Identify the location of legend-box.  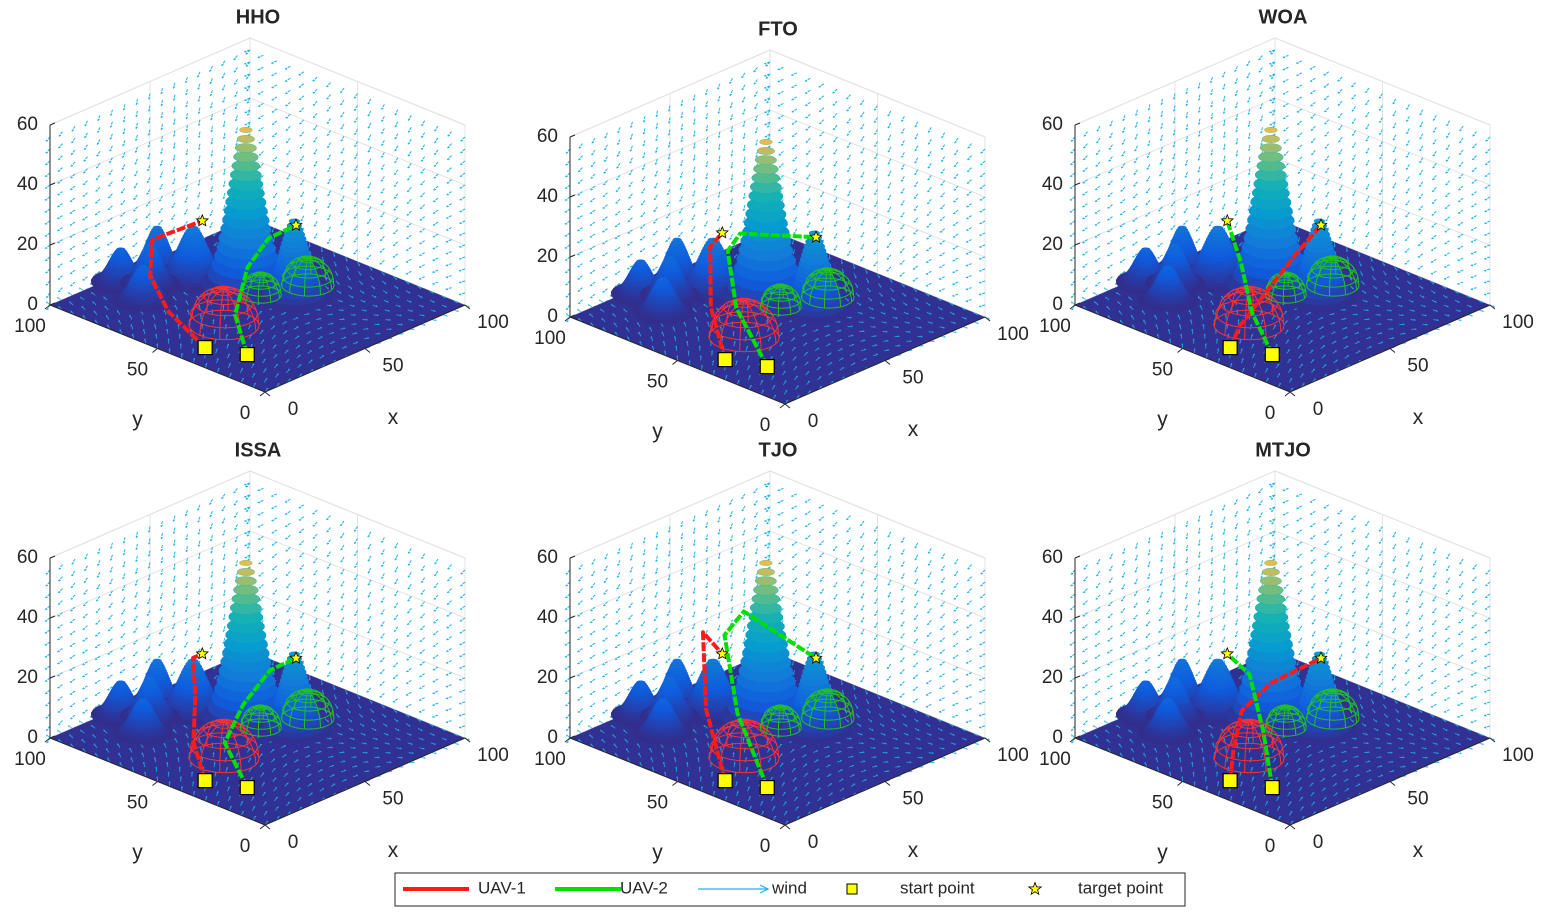
(790, 889).